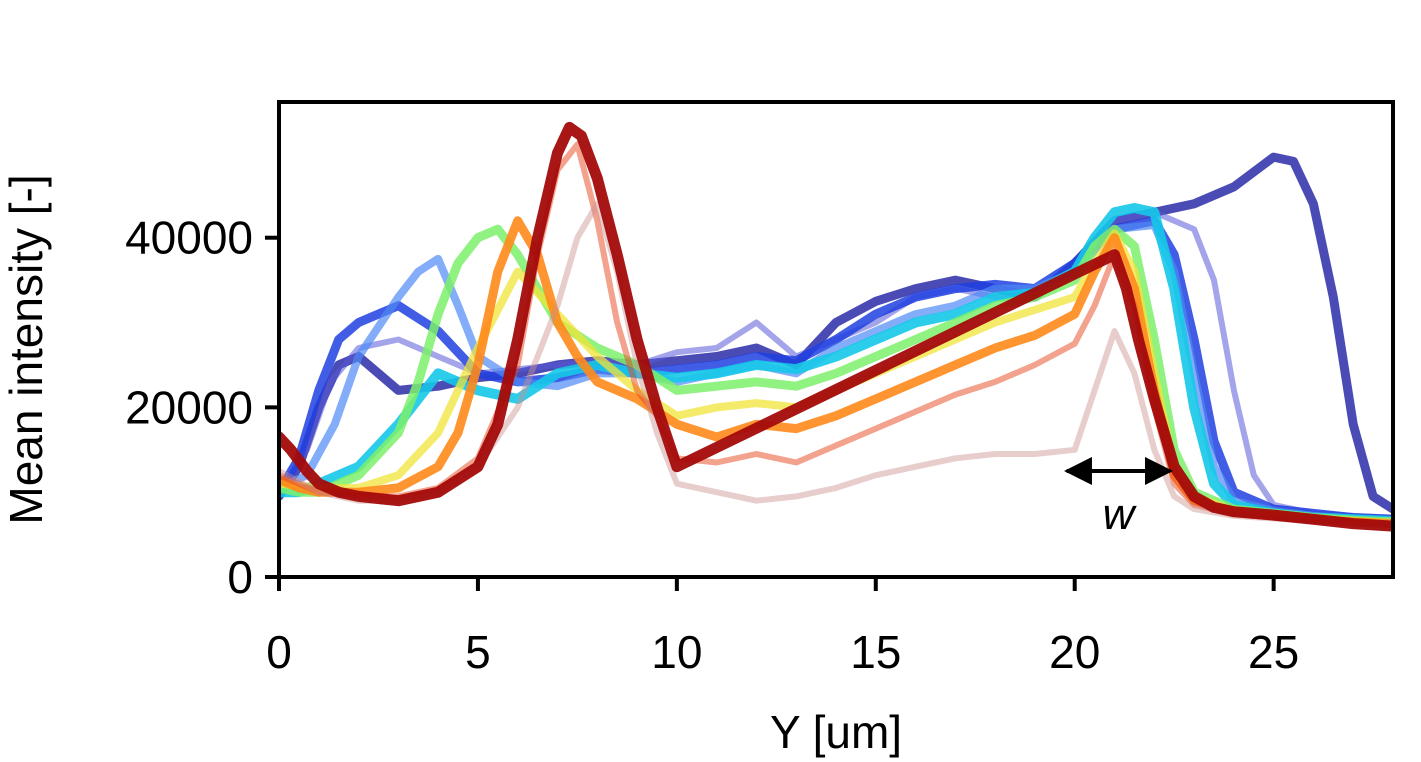 This screenshot has height=762, width=1421. What do you see at coordinates (676, 652) in the screenshot?
I see `x-tick-label: 10` at bounding box center [676, 652].